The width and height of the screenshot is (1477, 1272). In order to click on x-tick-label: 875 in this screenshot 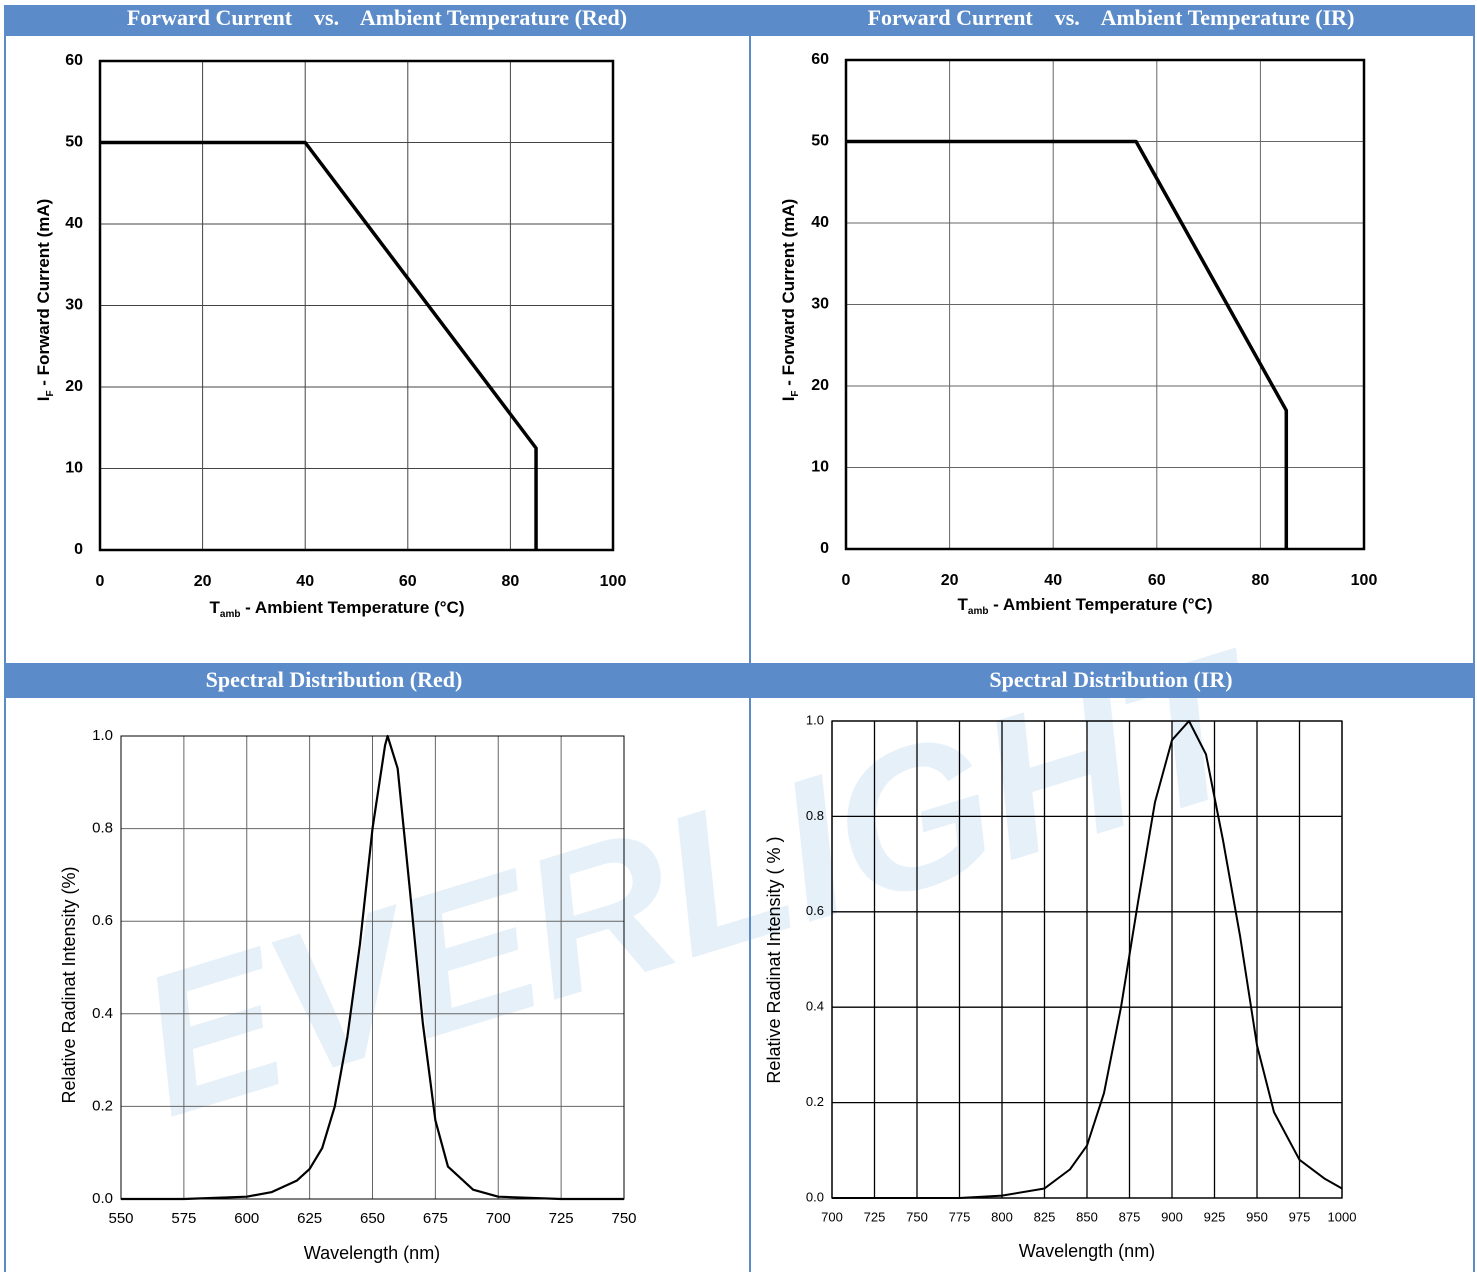, I will do `click(1130, 1216)`.